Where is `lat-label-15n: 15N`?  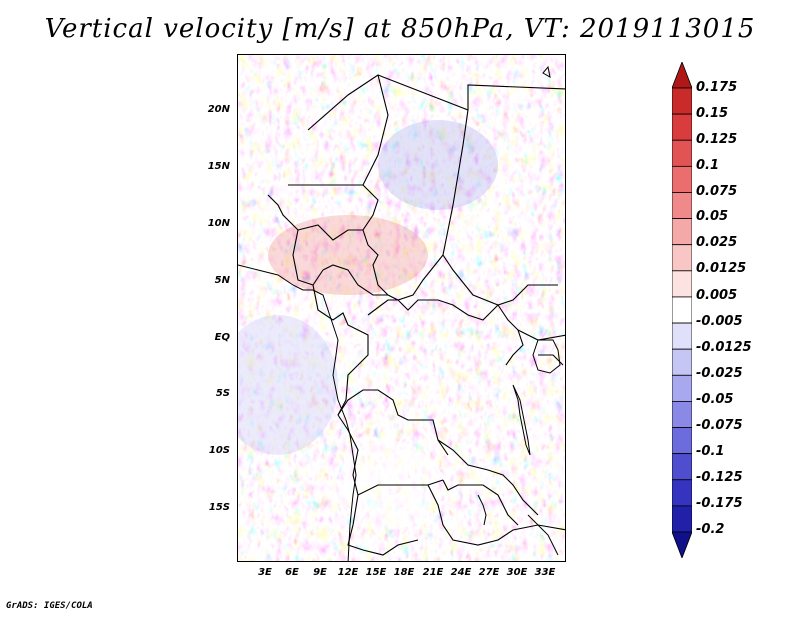
lat-label-15n: 15N is located at coordinates (218, 166).